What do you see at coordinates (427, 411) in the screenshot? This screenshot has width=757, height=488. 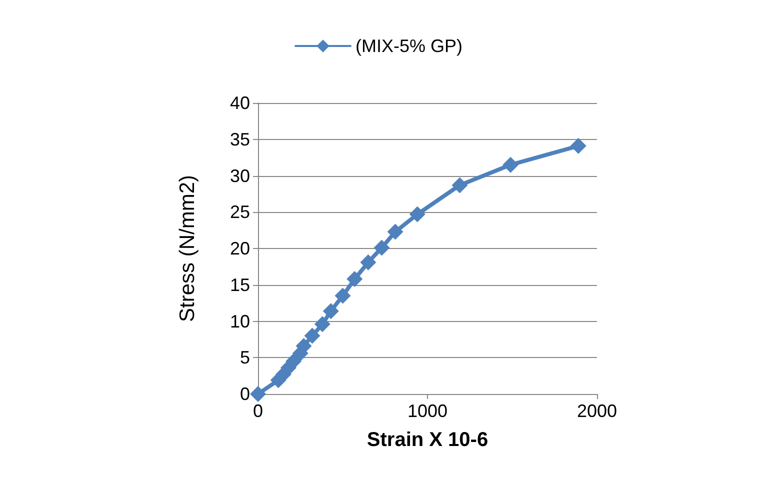 I see `x-tick-label: 1000` at bounding box center [427, 411].